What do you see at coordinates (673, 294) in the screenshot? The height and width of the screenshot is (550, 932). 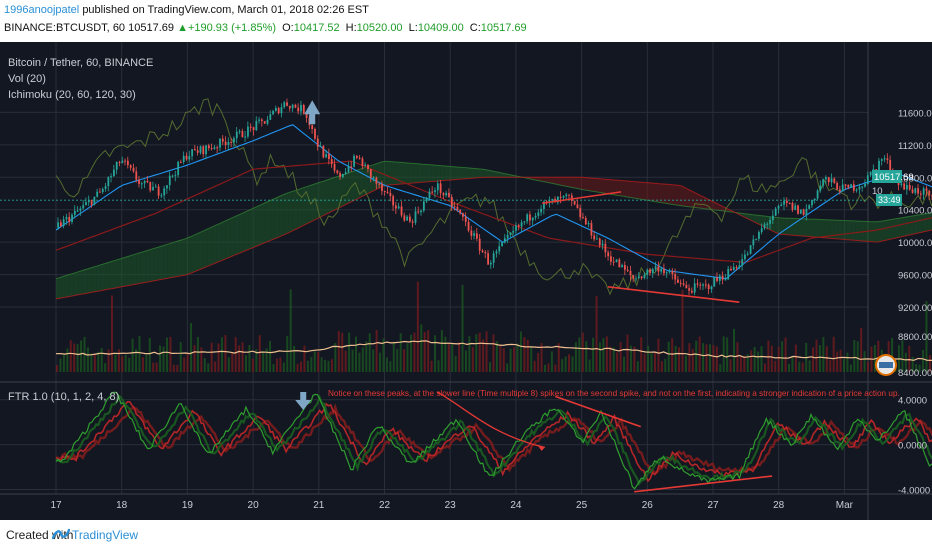 I see `price-trendline` at bounding box center [673, 294].